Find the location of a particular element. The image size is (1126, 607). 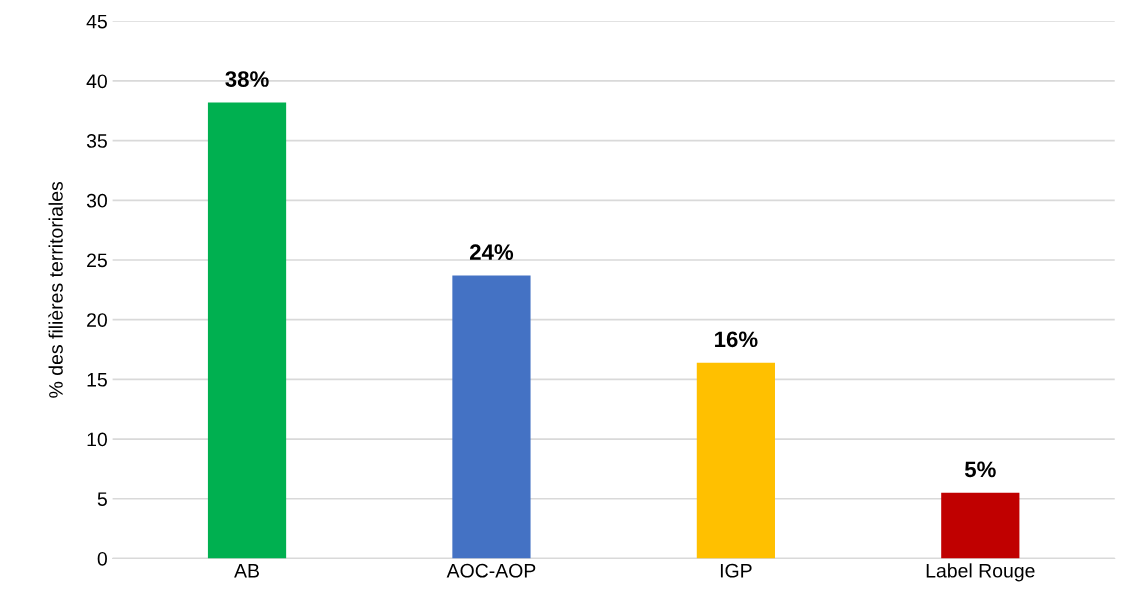

y-tick-label: 10 is located at coordinates (97, 439).